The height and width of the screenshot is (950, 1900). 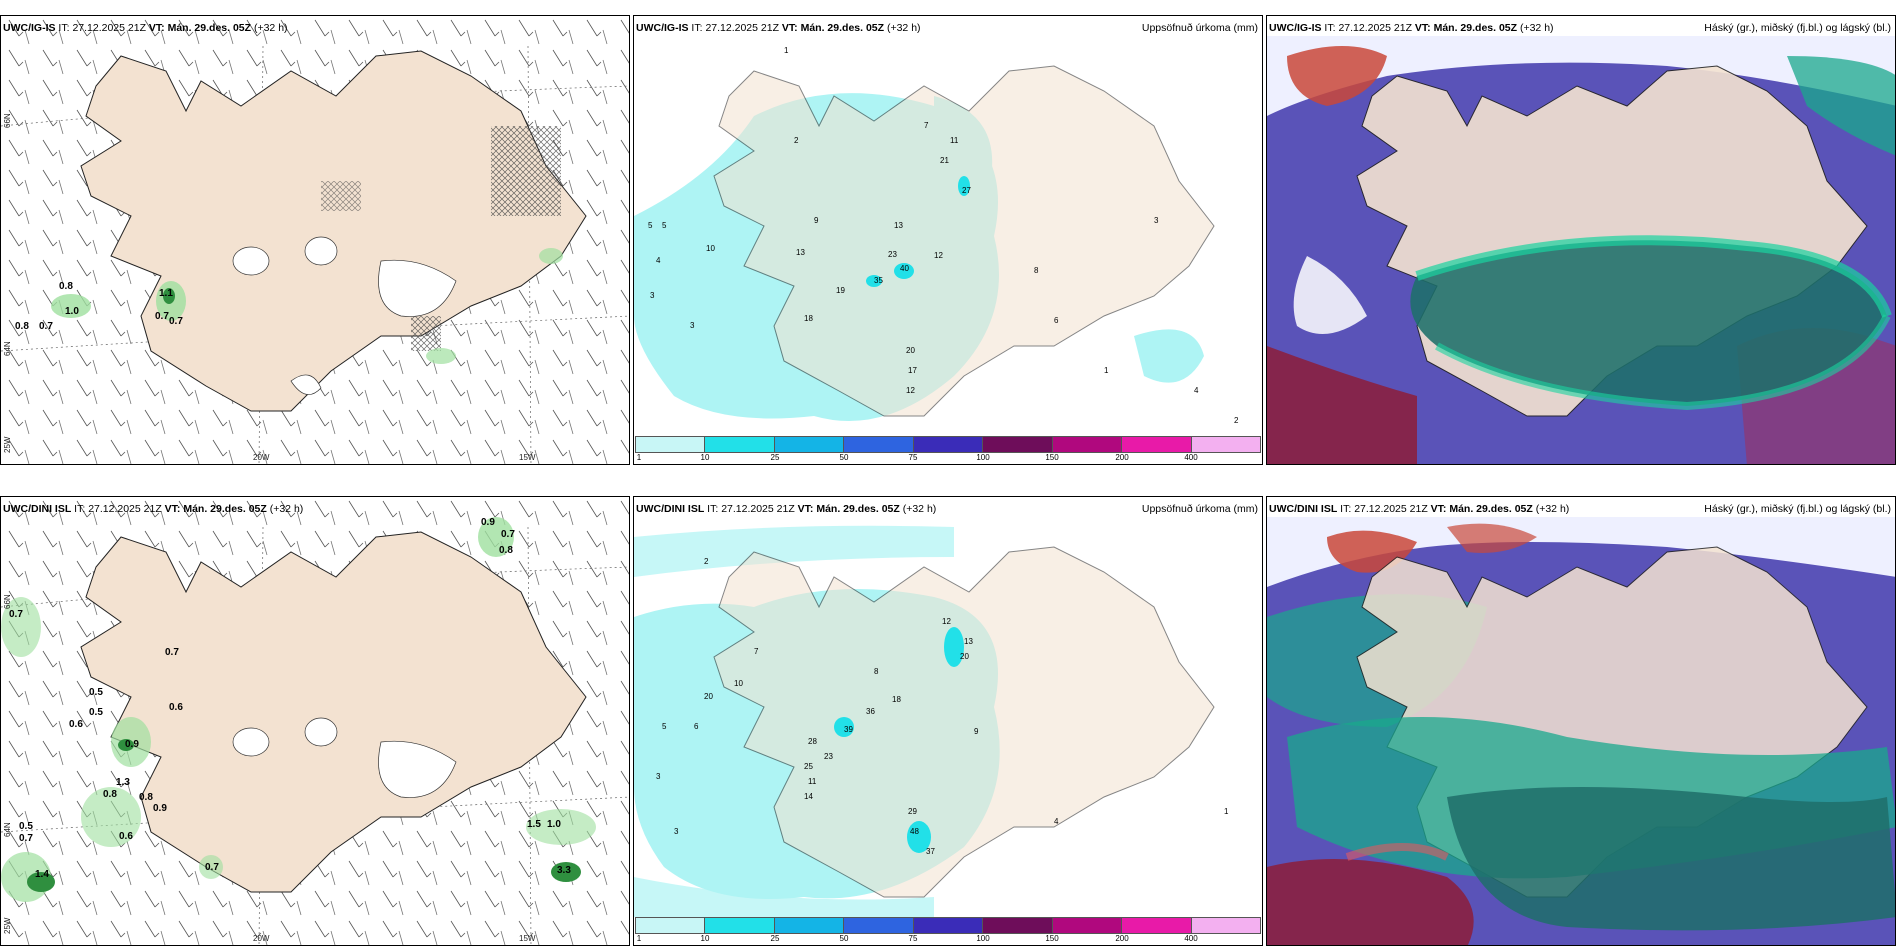 I want to click on precip-map, so click(x=924, y=728).